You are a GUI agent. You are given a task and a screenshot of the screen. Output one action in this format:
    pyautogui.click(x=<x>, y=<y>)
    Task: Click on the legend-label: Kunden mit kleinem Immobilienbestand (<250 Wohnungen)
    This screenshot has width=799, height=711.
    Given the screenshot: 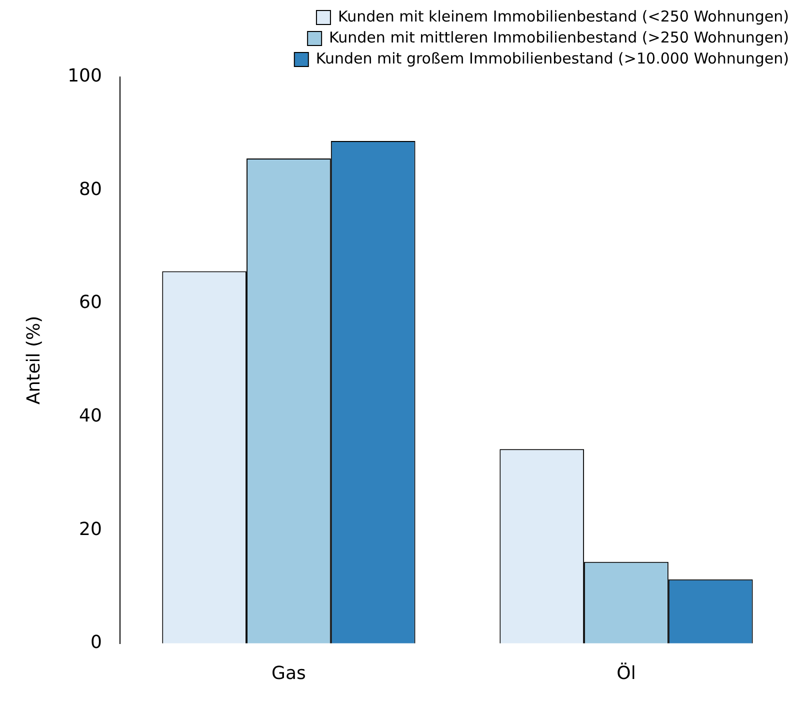 What is the action you would take?
    pyautogui.click(x=564, y=16)
    